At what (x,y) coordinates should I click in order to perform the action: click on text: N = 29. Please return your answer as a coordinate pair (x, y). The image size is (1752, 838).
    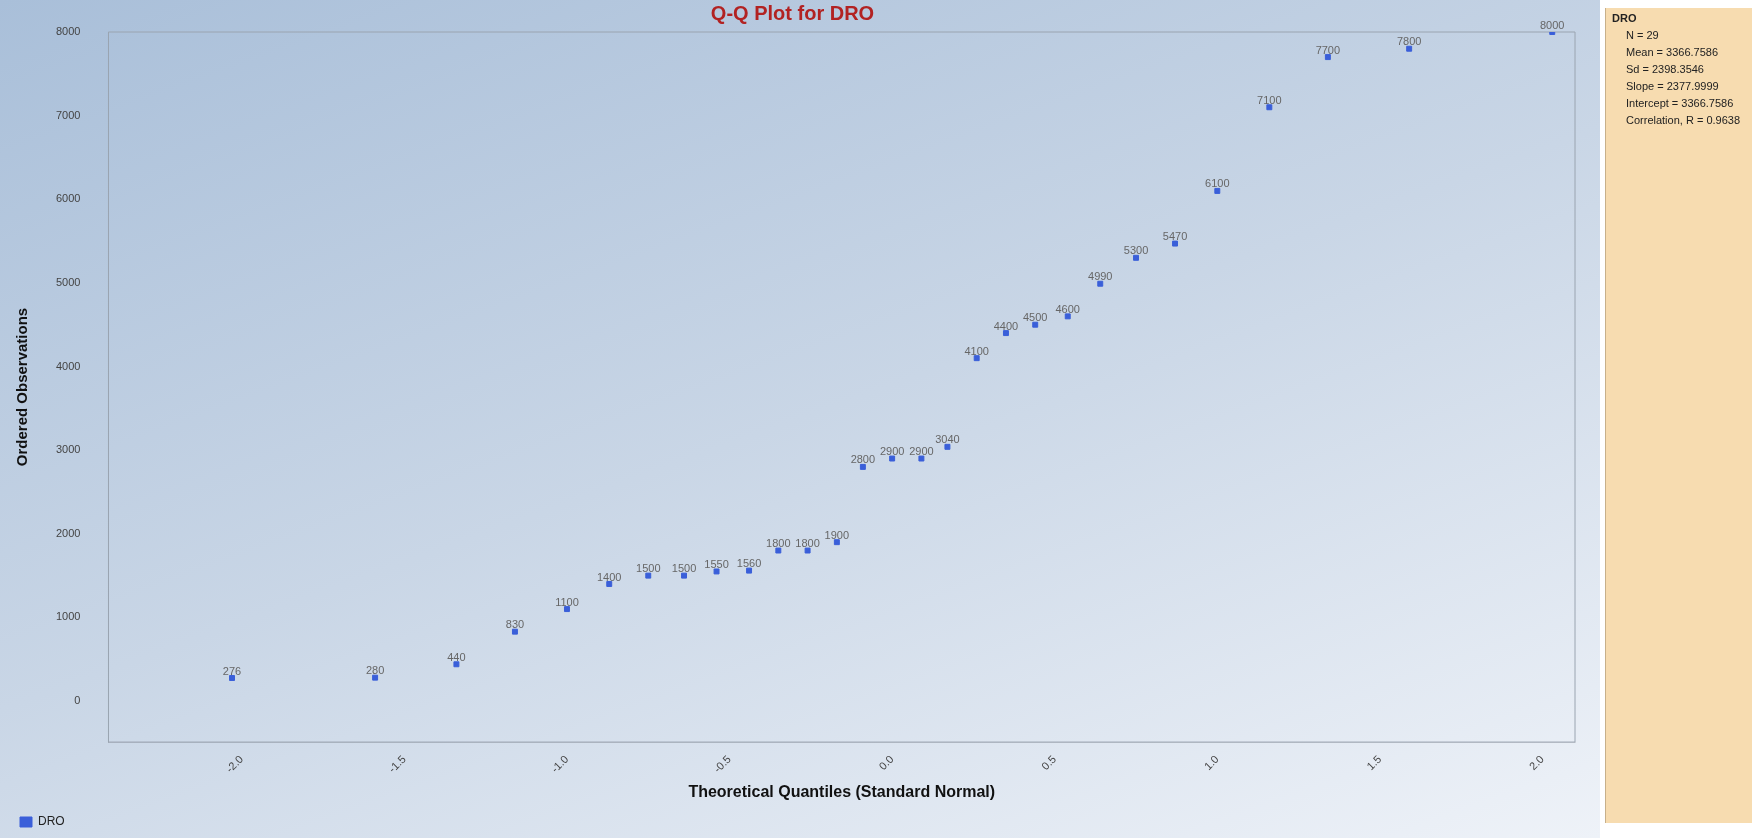
    Looking at the image, I should click on (1643, 35).